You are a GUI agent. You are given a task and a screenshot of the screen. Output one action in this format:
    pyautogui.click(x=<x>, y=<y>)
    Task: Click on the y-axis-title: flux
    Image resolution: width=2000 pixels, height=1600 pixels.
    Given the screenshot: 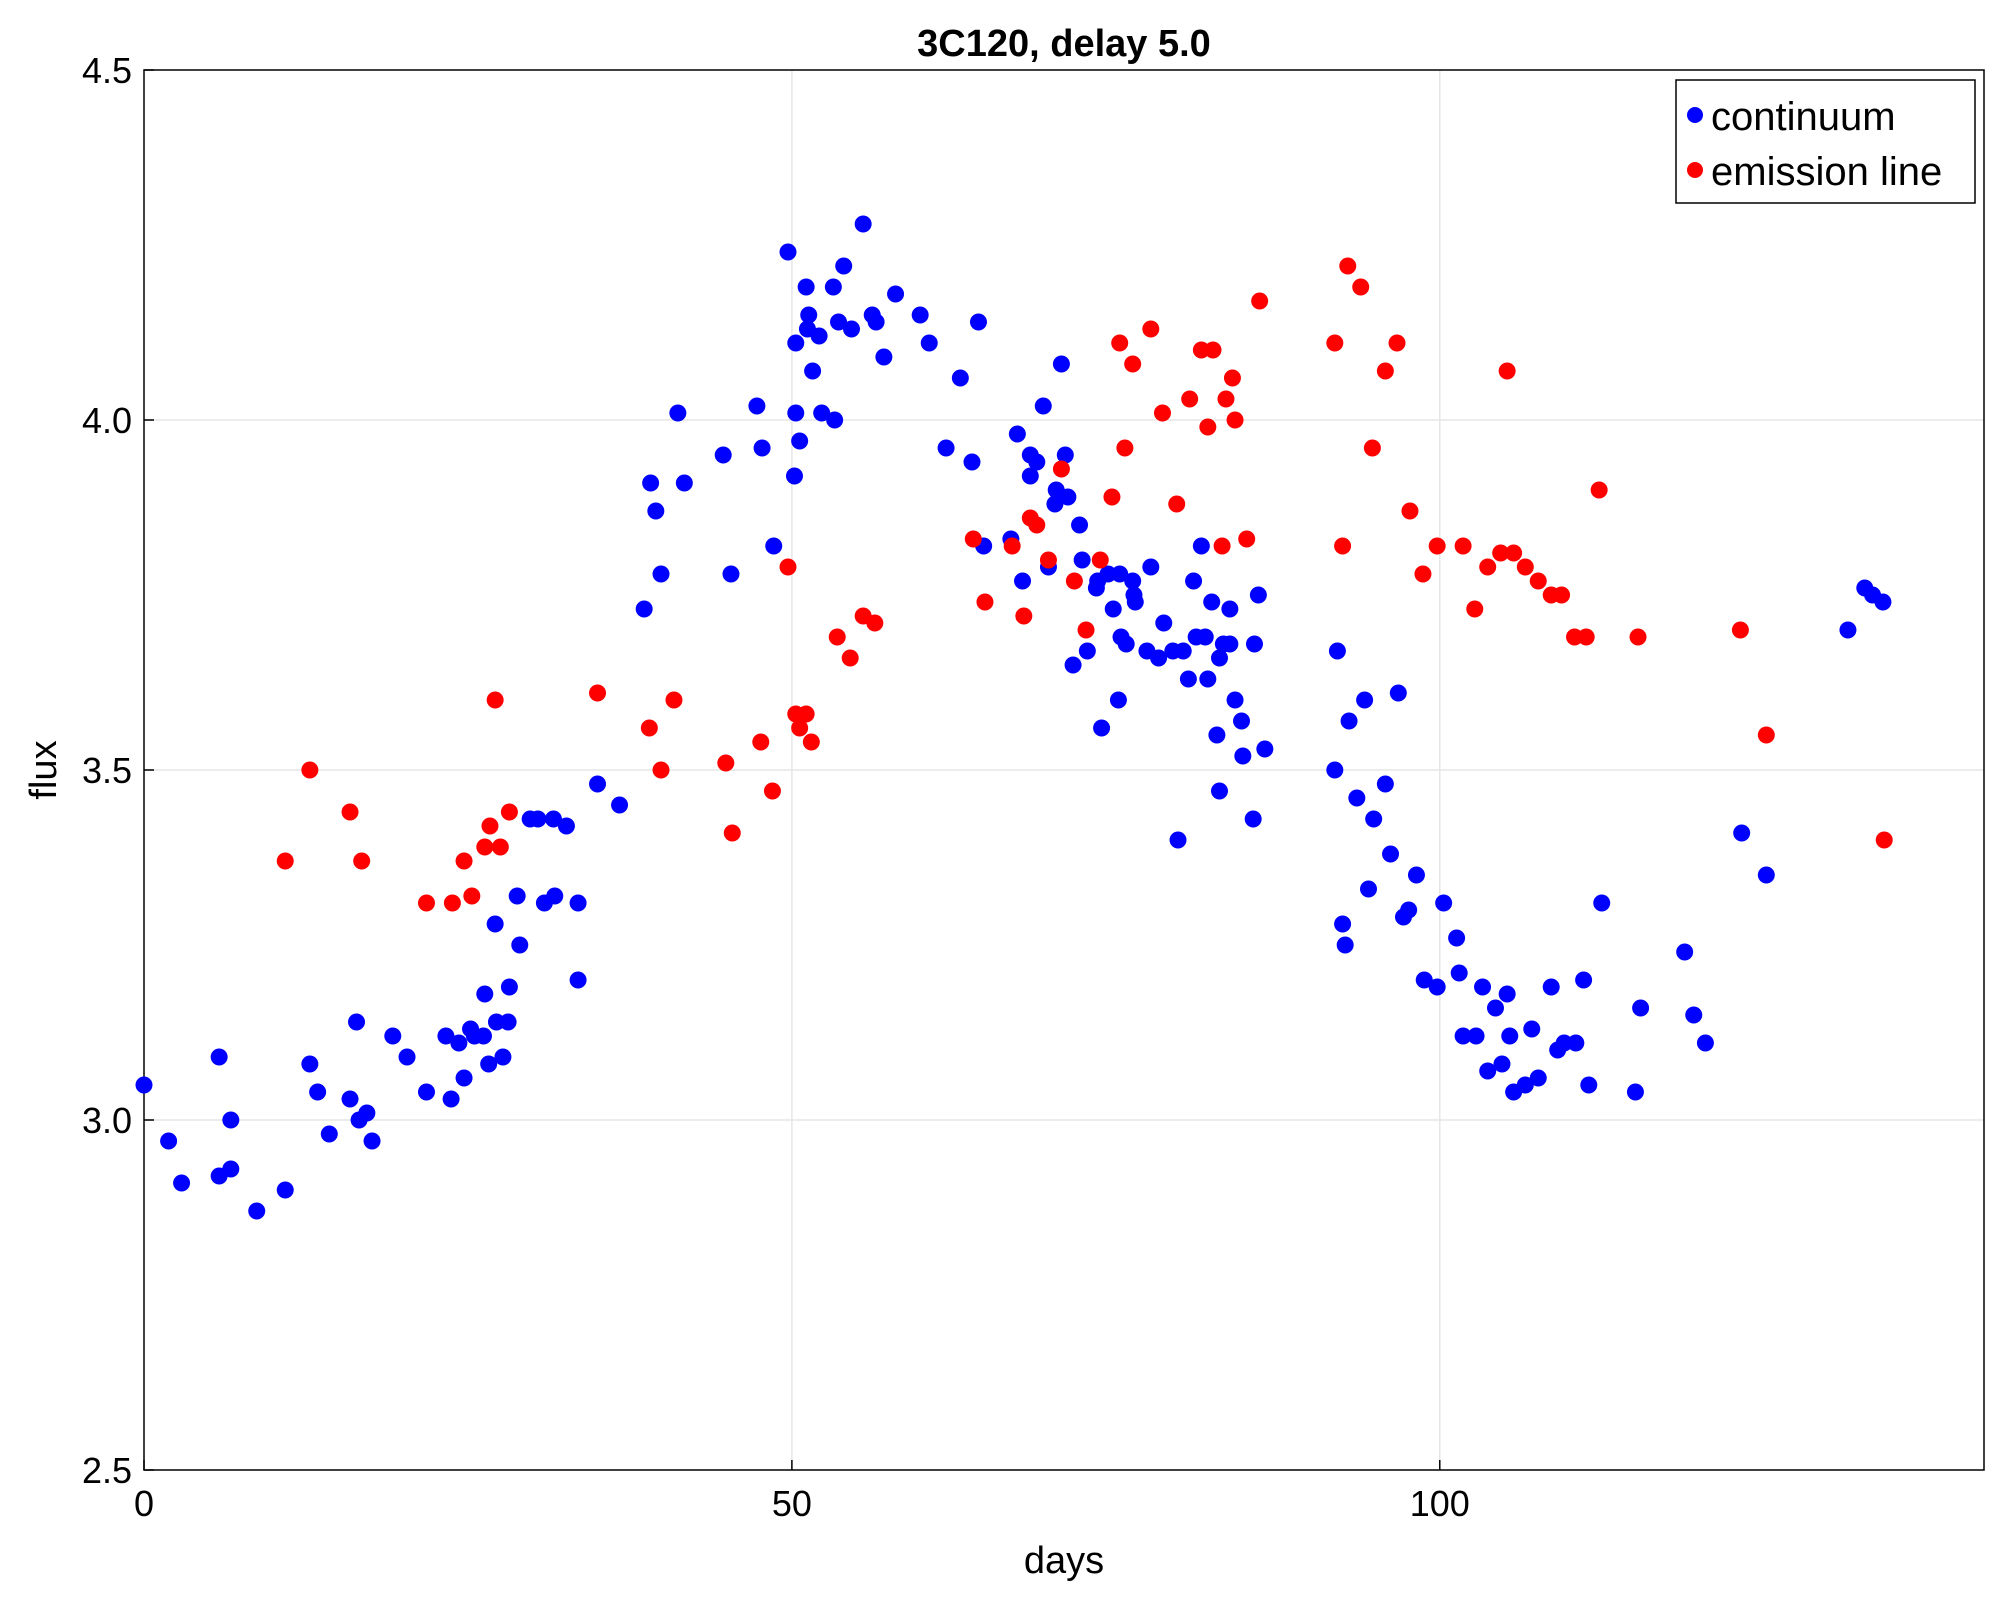 What is the action you would take?
    pyautogui.click(x=44, y=769)
    